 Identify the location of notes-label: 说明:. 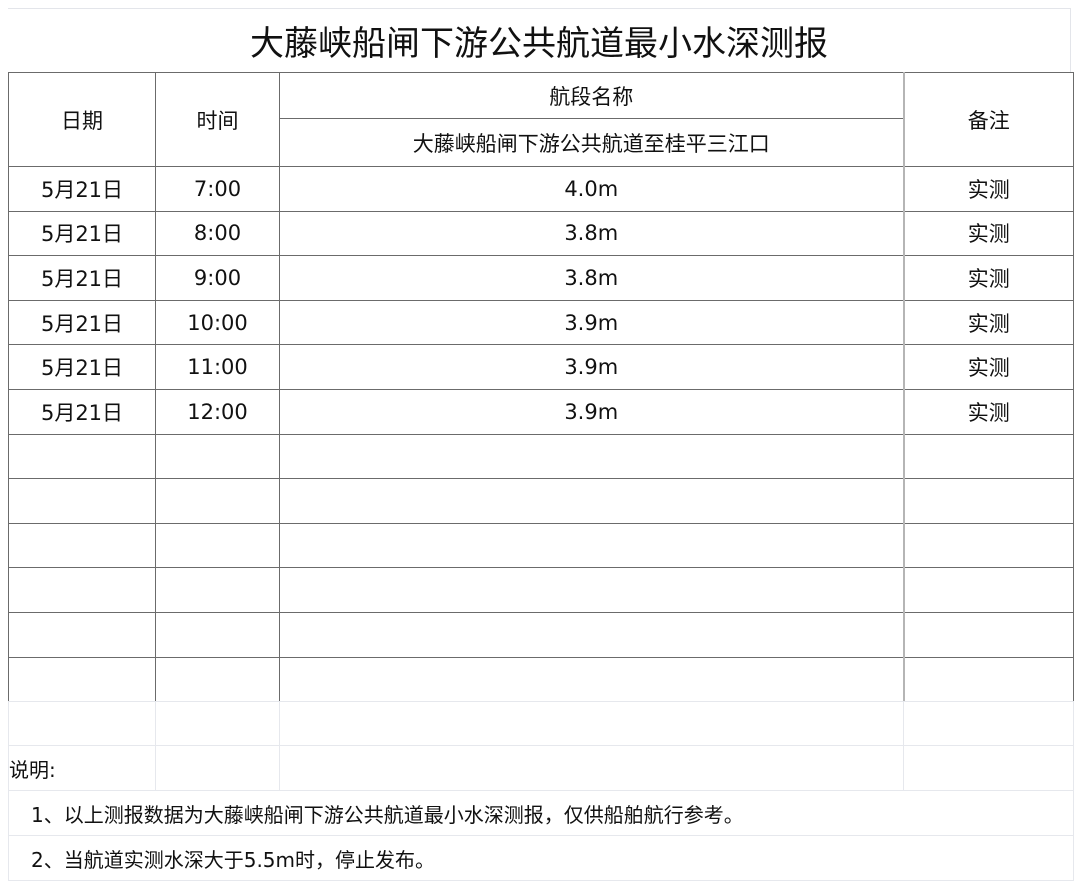
(82, 768).